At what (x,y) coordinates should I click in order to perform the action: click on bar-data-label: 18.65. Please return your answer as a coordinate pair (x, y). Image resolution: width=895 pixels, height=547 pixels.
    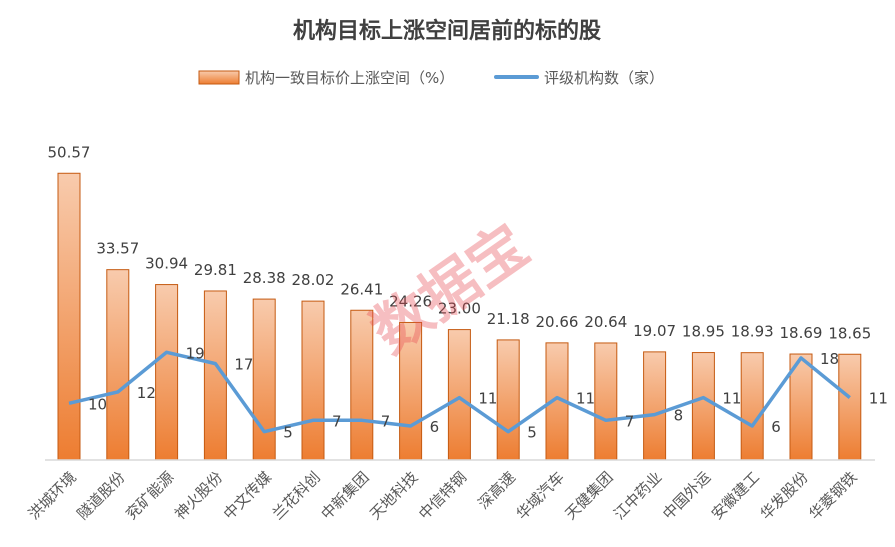
    Looking at the image, I should click on (849, 333).